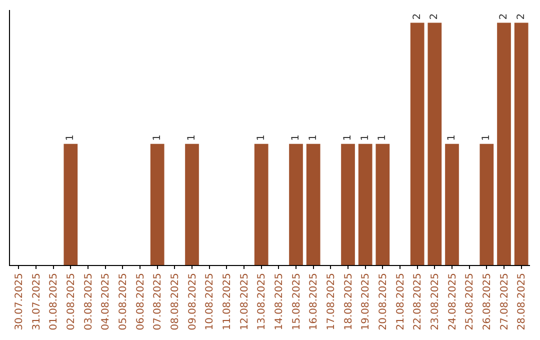  Describe the element at coordinates (158, 301) in the screenshot. I see `x-tick-label: 07.08.2025` at that location.